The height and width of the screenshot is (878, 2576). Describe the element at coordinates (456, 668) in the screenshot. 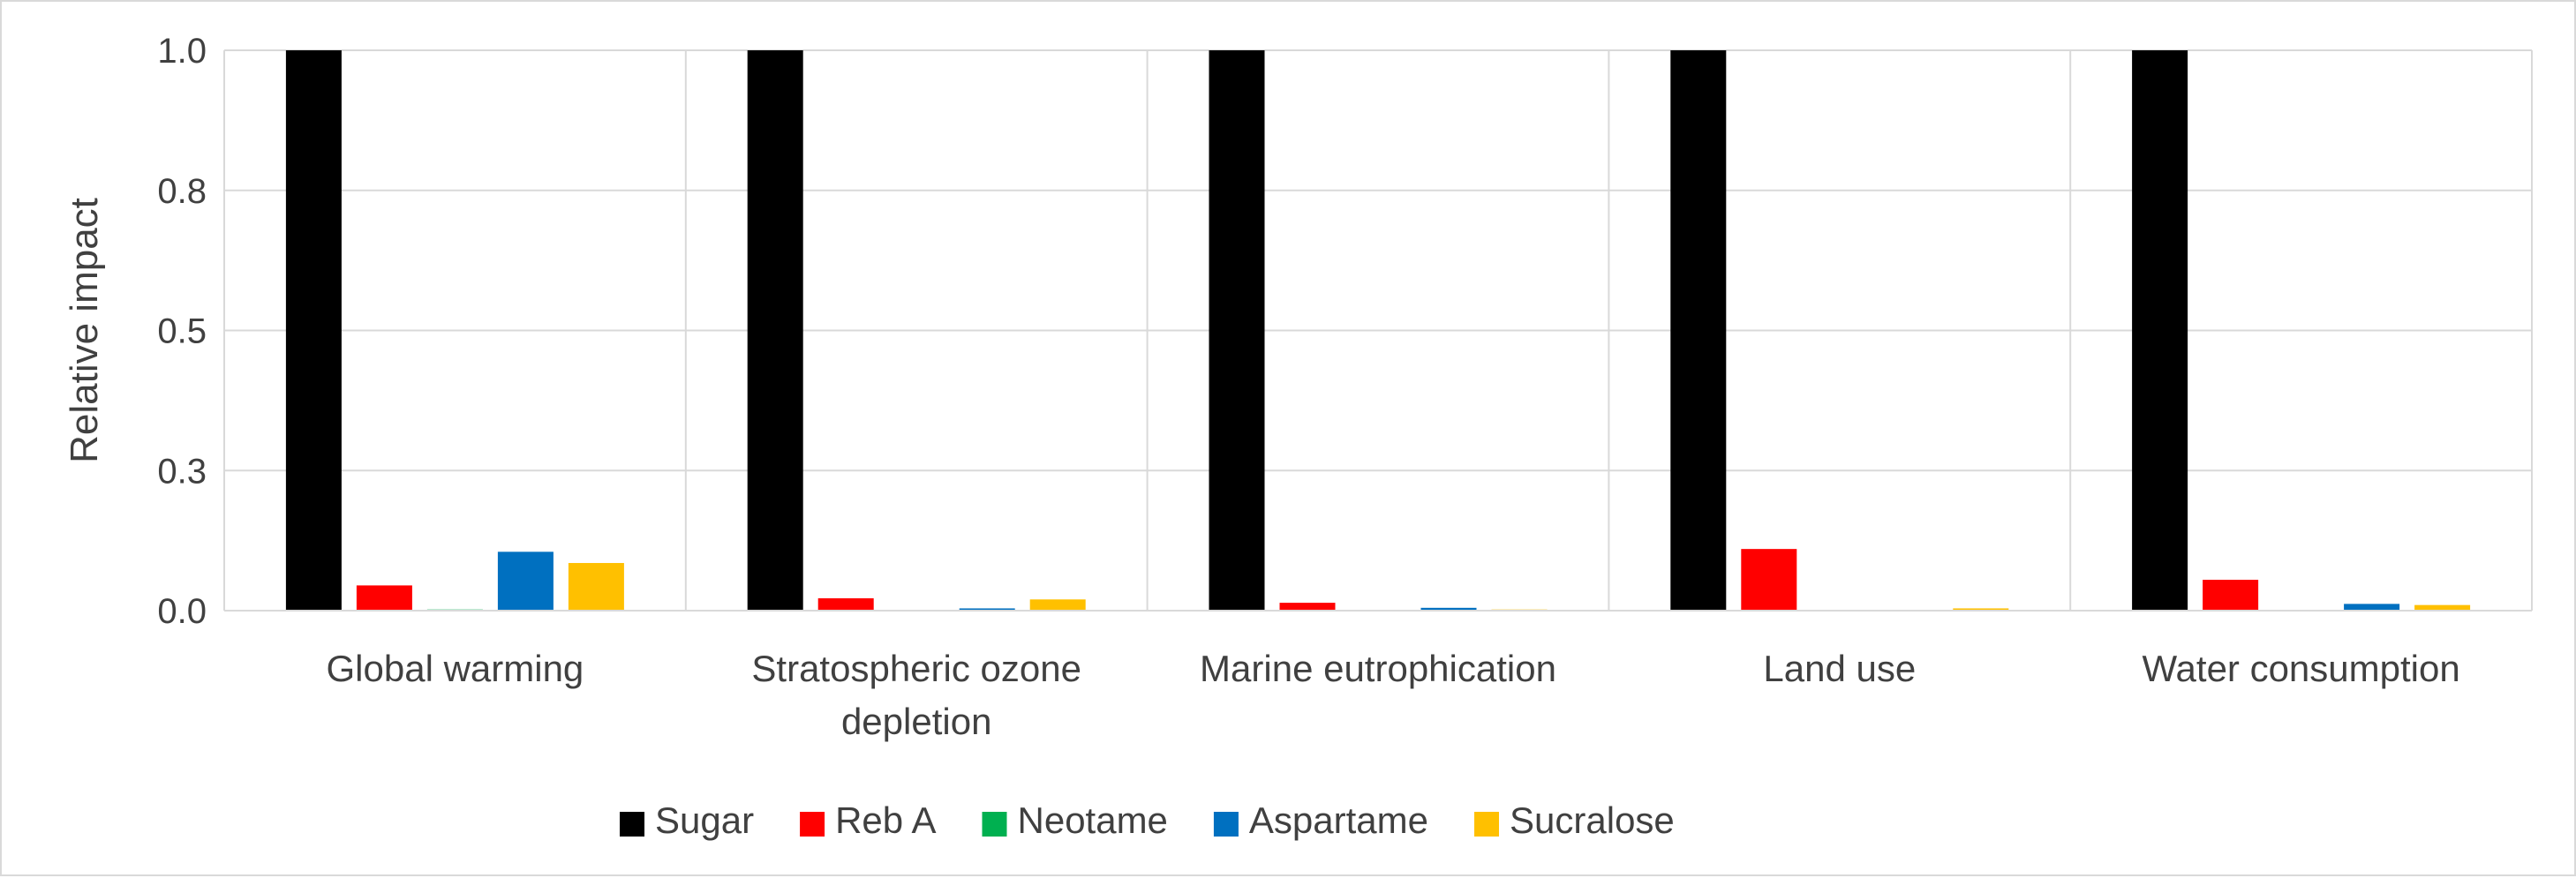

I see `x-category-label: Global warming` at that location.